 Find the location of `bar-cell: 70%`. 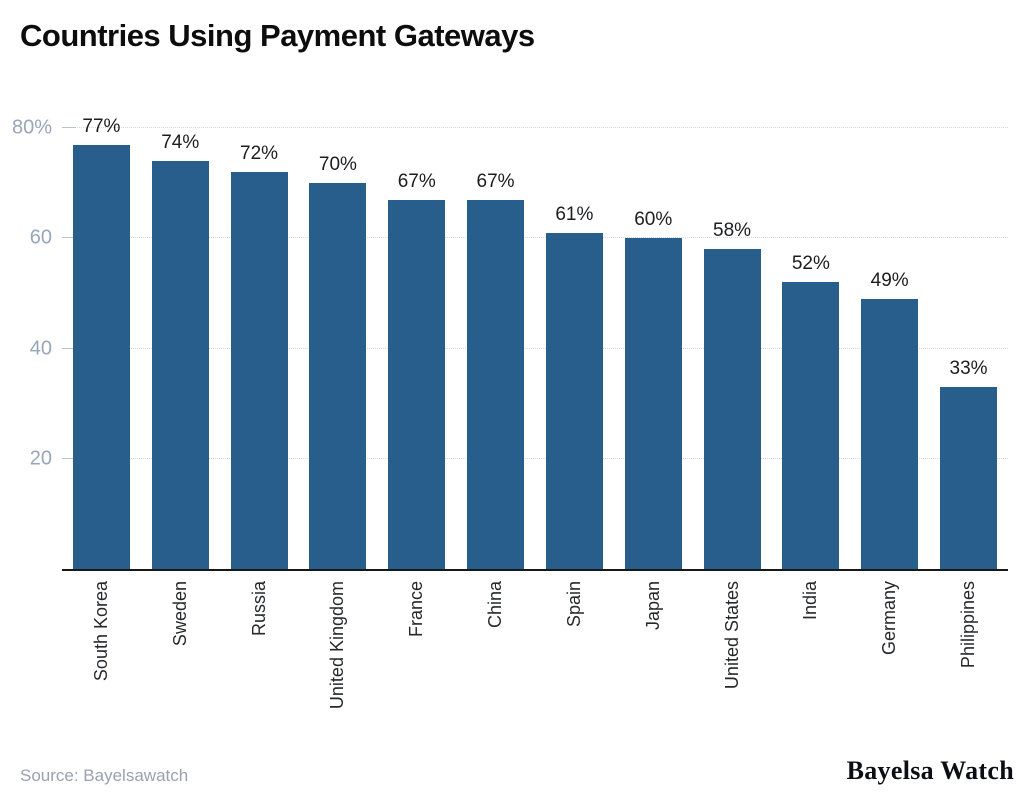

bar-cell: 70% is located at coordinates (337, 361).